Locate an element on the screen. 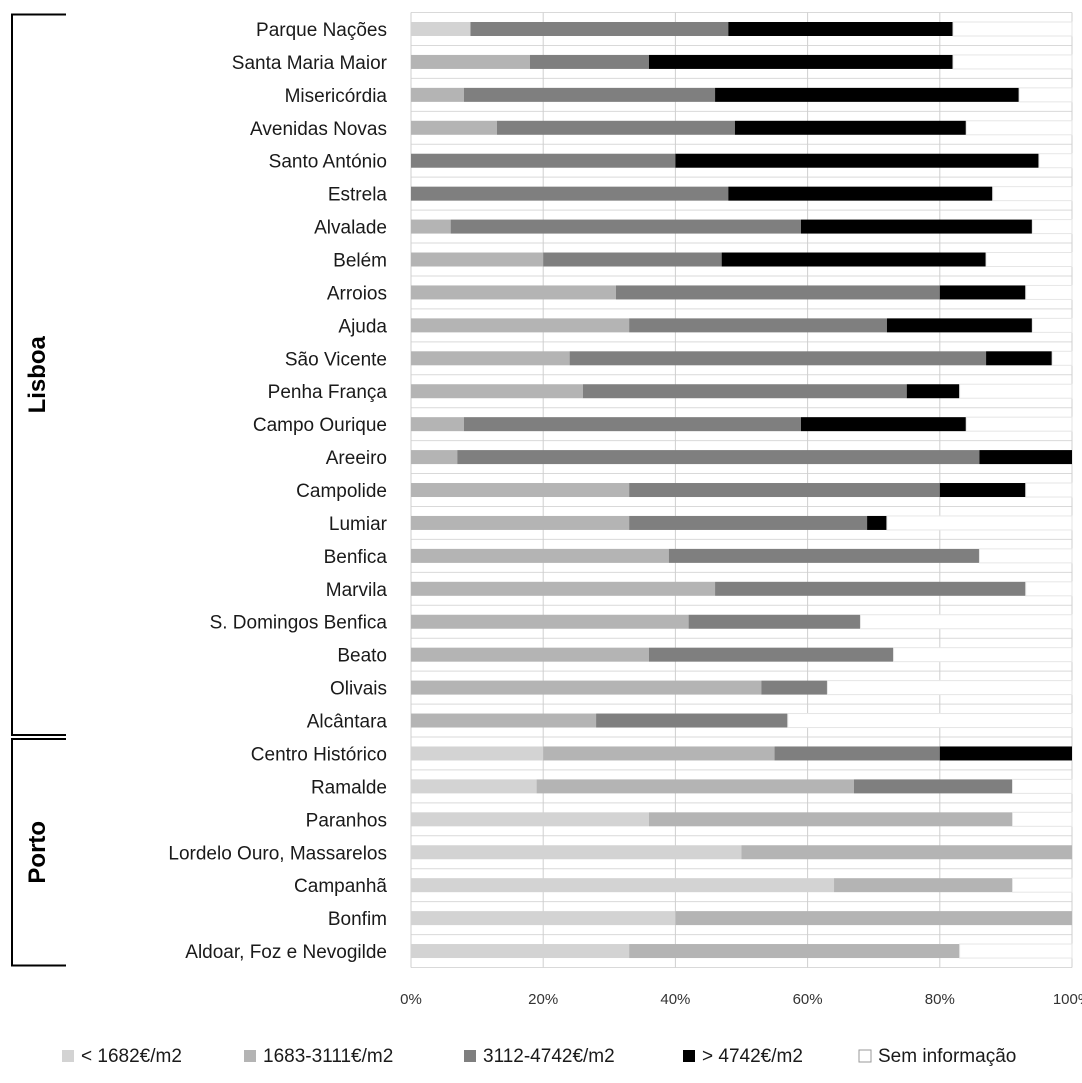 This screenshot has height=1083, width=1082. category-label: Bonfim is located at coordinates (357, 919).